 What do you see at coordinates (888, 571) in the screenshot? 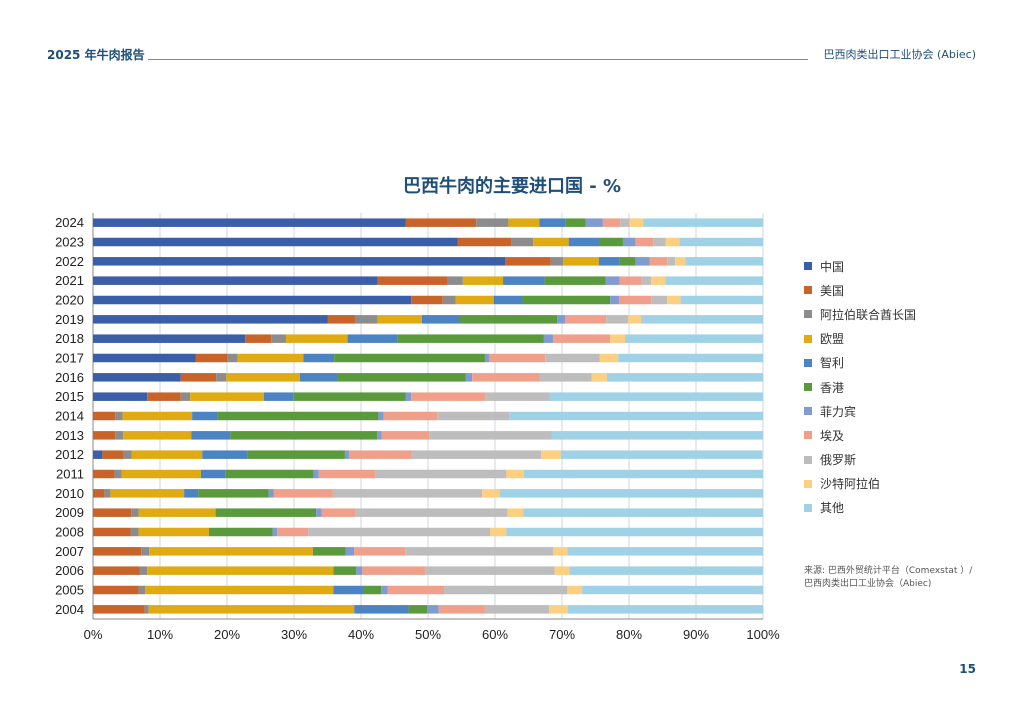
I see `source-line-1: 来源: 巴西外贸统计平台（Comexstat ）/` at bounding box center [888, 571].